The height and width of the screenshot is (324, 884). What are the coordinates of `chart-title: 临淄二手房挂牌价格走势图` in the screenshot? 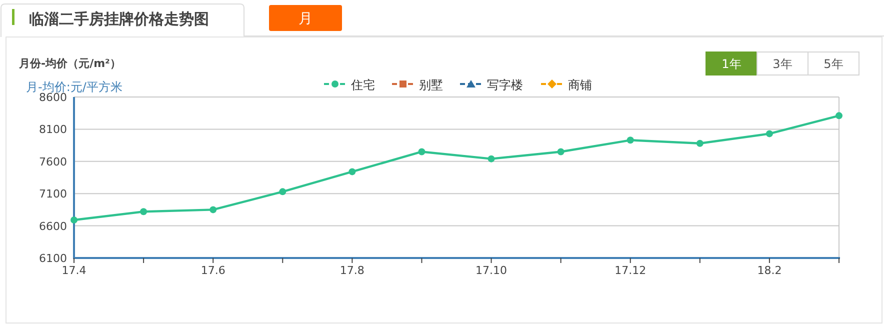 It's located at (119, 19).